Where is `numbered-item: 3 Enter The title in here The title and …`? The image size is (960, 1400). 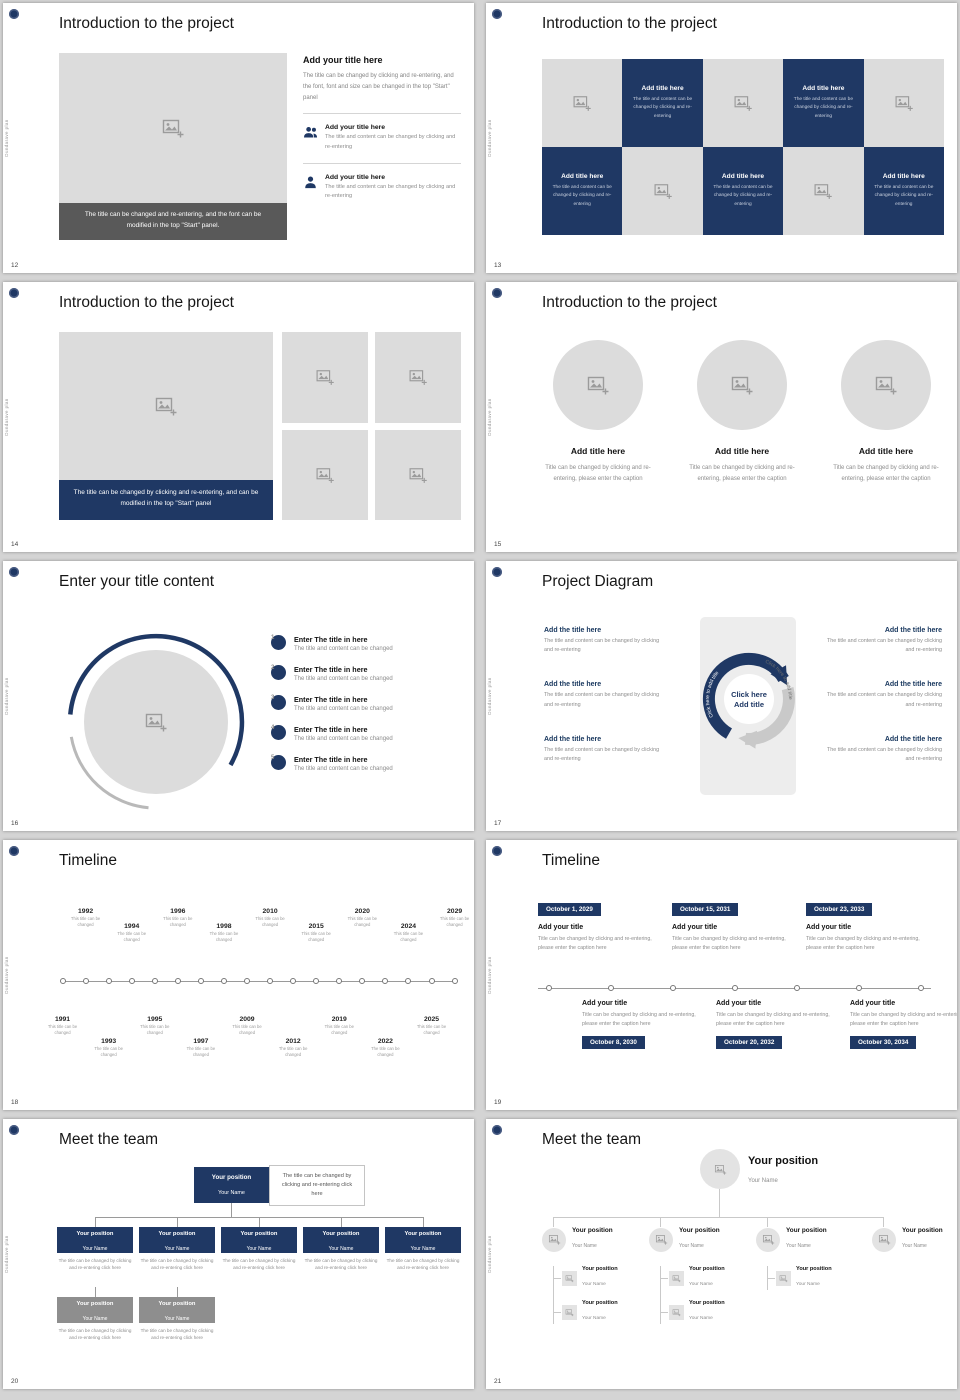
numbered-item: 3 Enter The title in here The title and … is located at coordinates (369, 703).